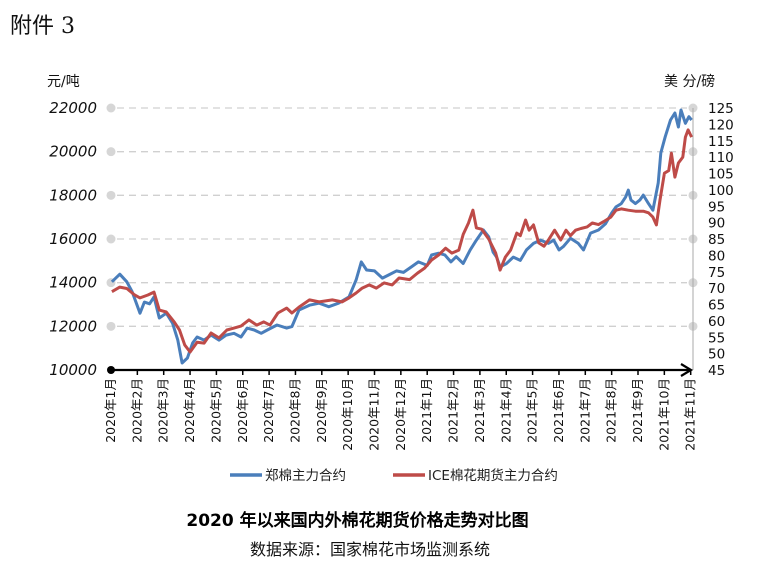  Describe the element at coordinates (374, 414) in the screenshot. I see `x-tick-label: 2020年11月` at that location.